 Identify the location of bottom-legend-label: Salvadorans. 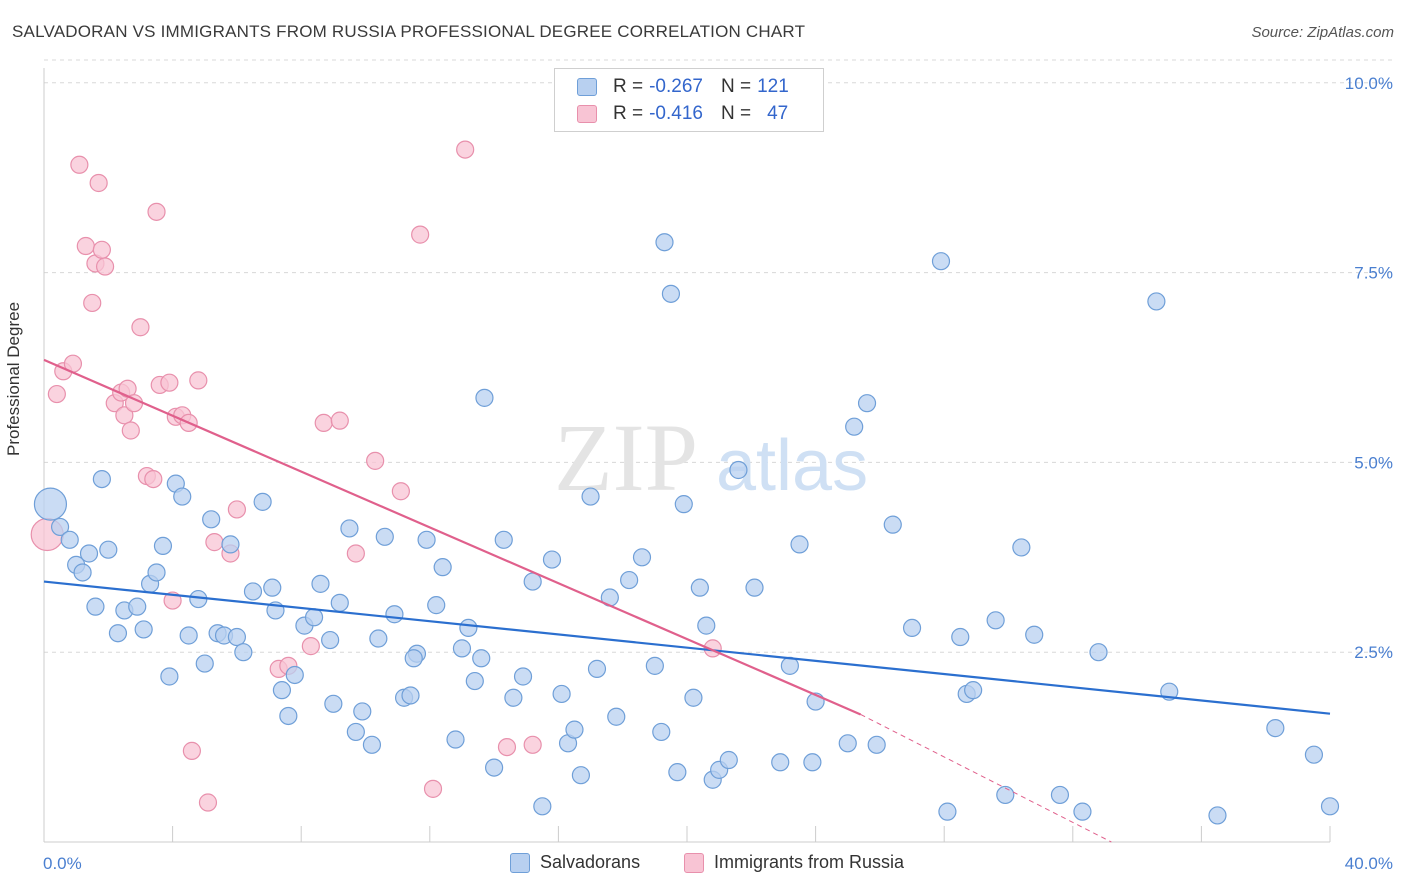
(590, 862).